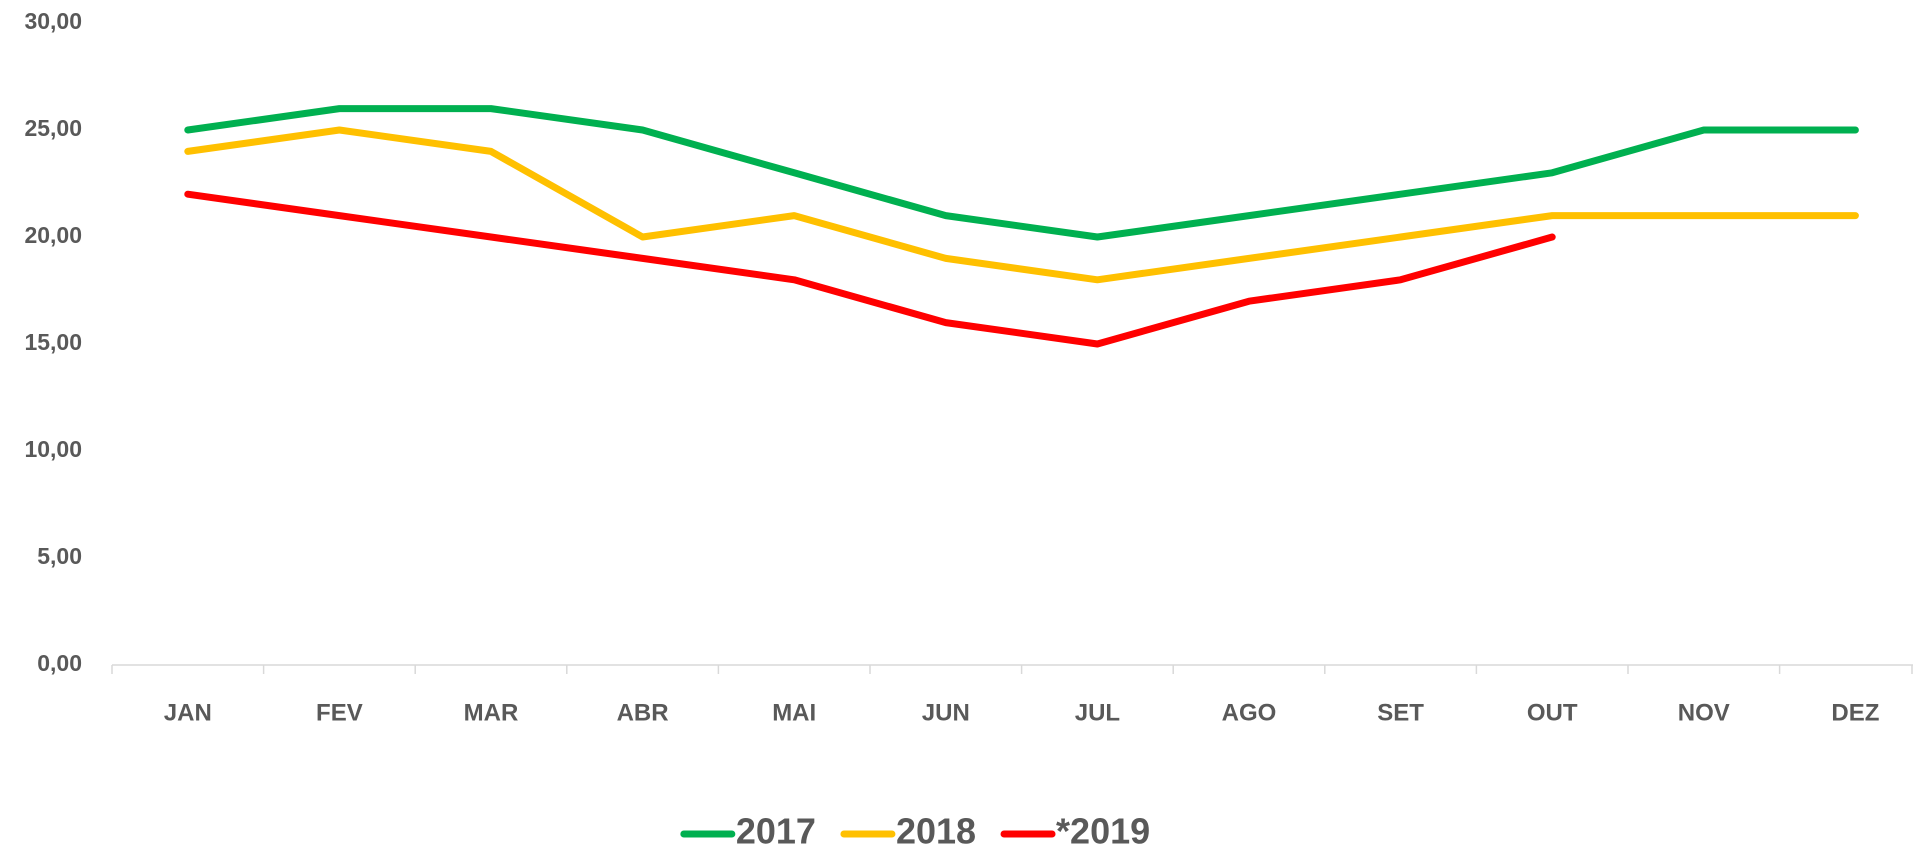 The height and width of the screenshot is (852, 1913). Describe the element at coordinates (53, 235) in the screenshot. I see `y-tick-label: 20,00` at that location.